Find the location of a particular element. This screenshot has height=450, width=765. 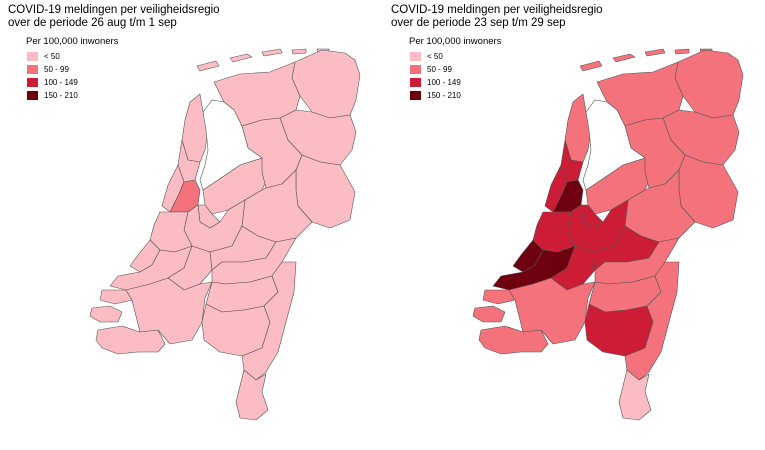

region-islands is located at coordinates (646, 60).